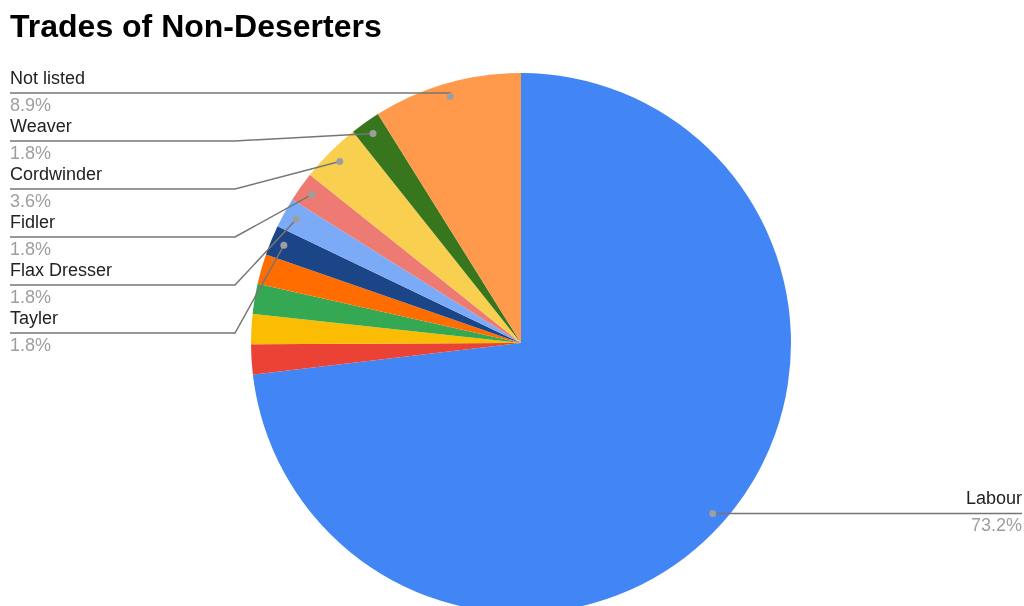  Describe the element at coordinates (196, 26) in the screenshot. I see `chart-title: Trades of Non-Deserters` at that location.